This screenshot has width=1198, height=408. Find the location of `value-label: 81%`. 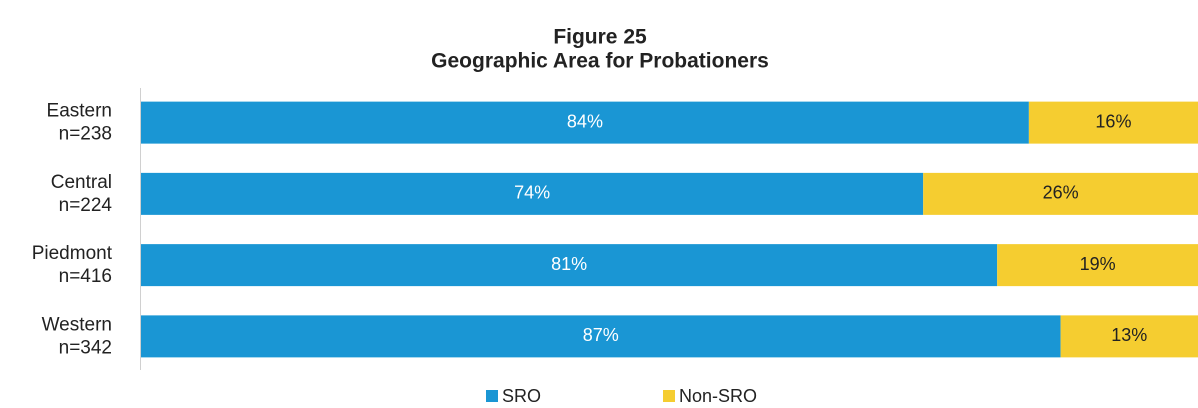

value-label: 81% is located at coordinates (569, 264).